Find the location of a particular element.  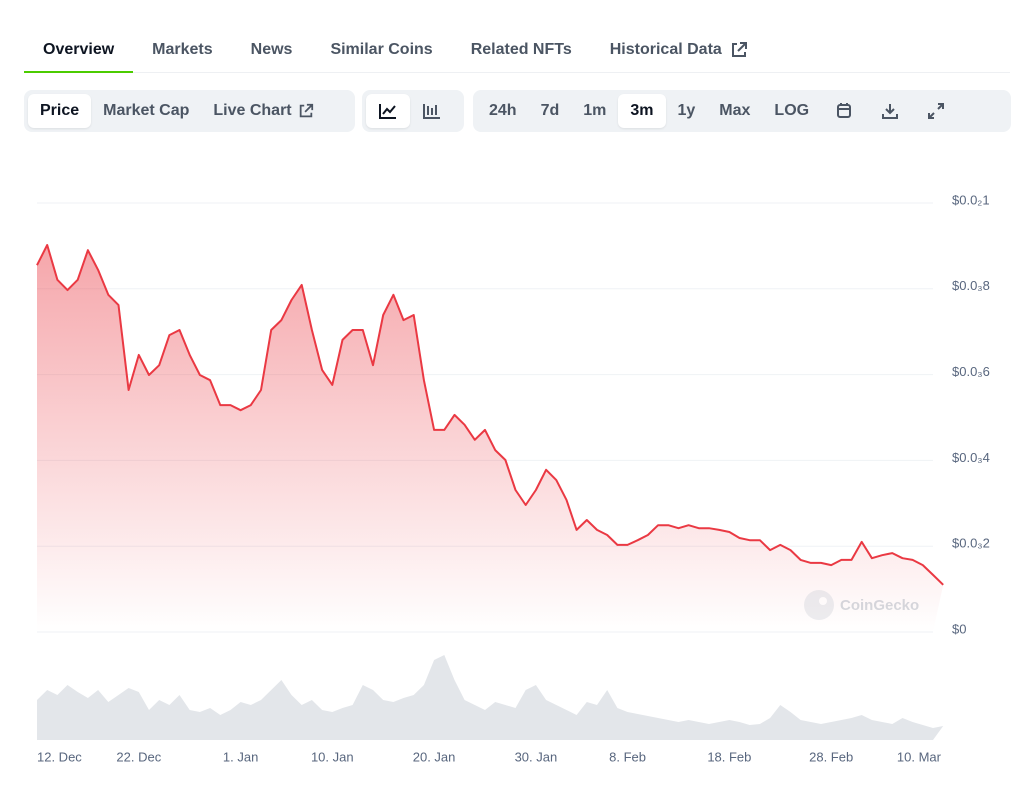

fullscreen-icon is located at coordinates (936, 111).